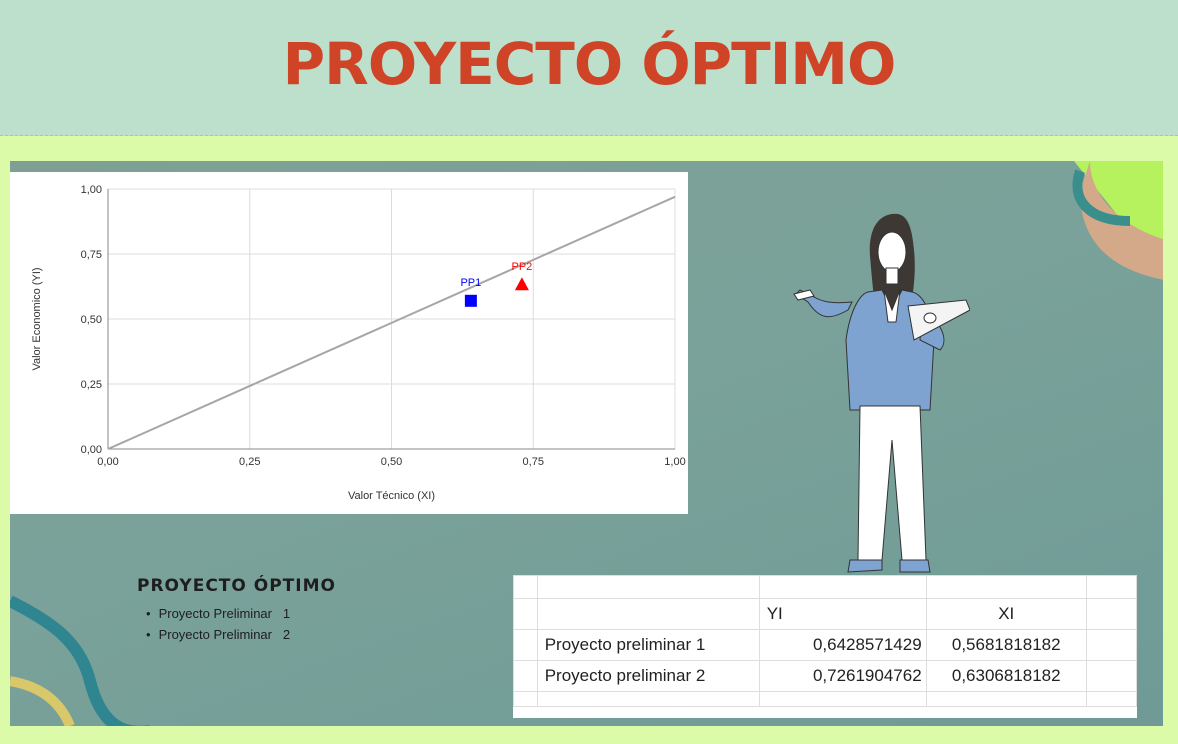  What do you see at coordinates (648, 676) in the screenshot?
I see `row-label: Proyecto preliminar 2` at bounding box center [648, 676].